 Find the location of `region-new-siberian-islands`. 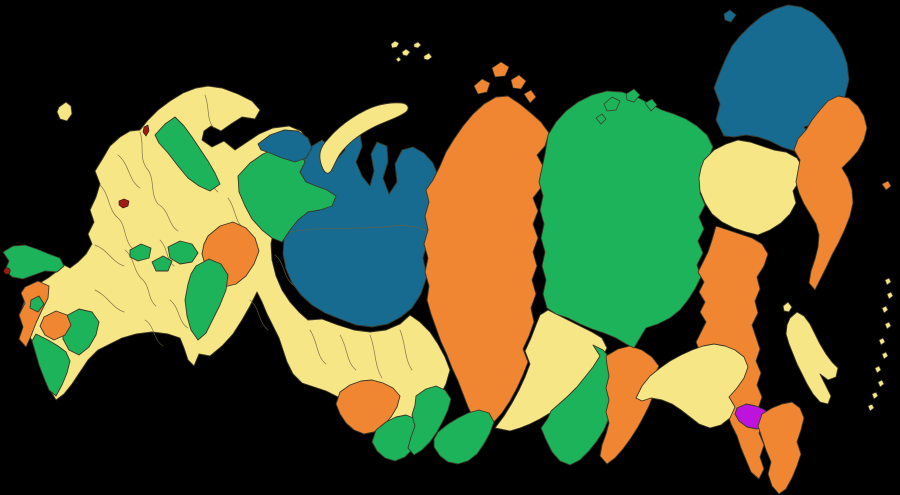

region-new-siberian-islands is located at coordinates (626, 106).